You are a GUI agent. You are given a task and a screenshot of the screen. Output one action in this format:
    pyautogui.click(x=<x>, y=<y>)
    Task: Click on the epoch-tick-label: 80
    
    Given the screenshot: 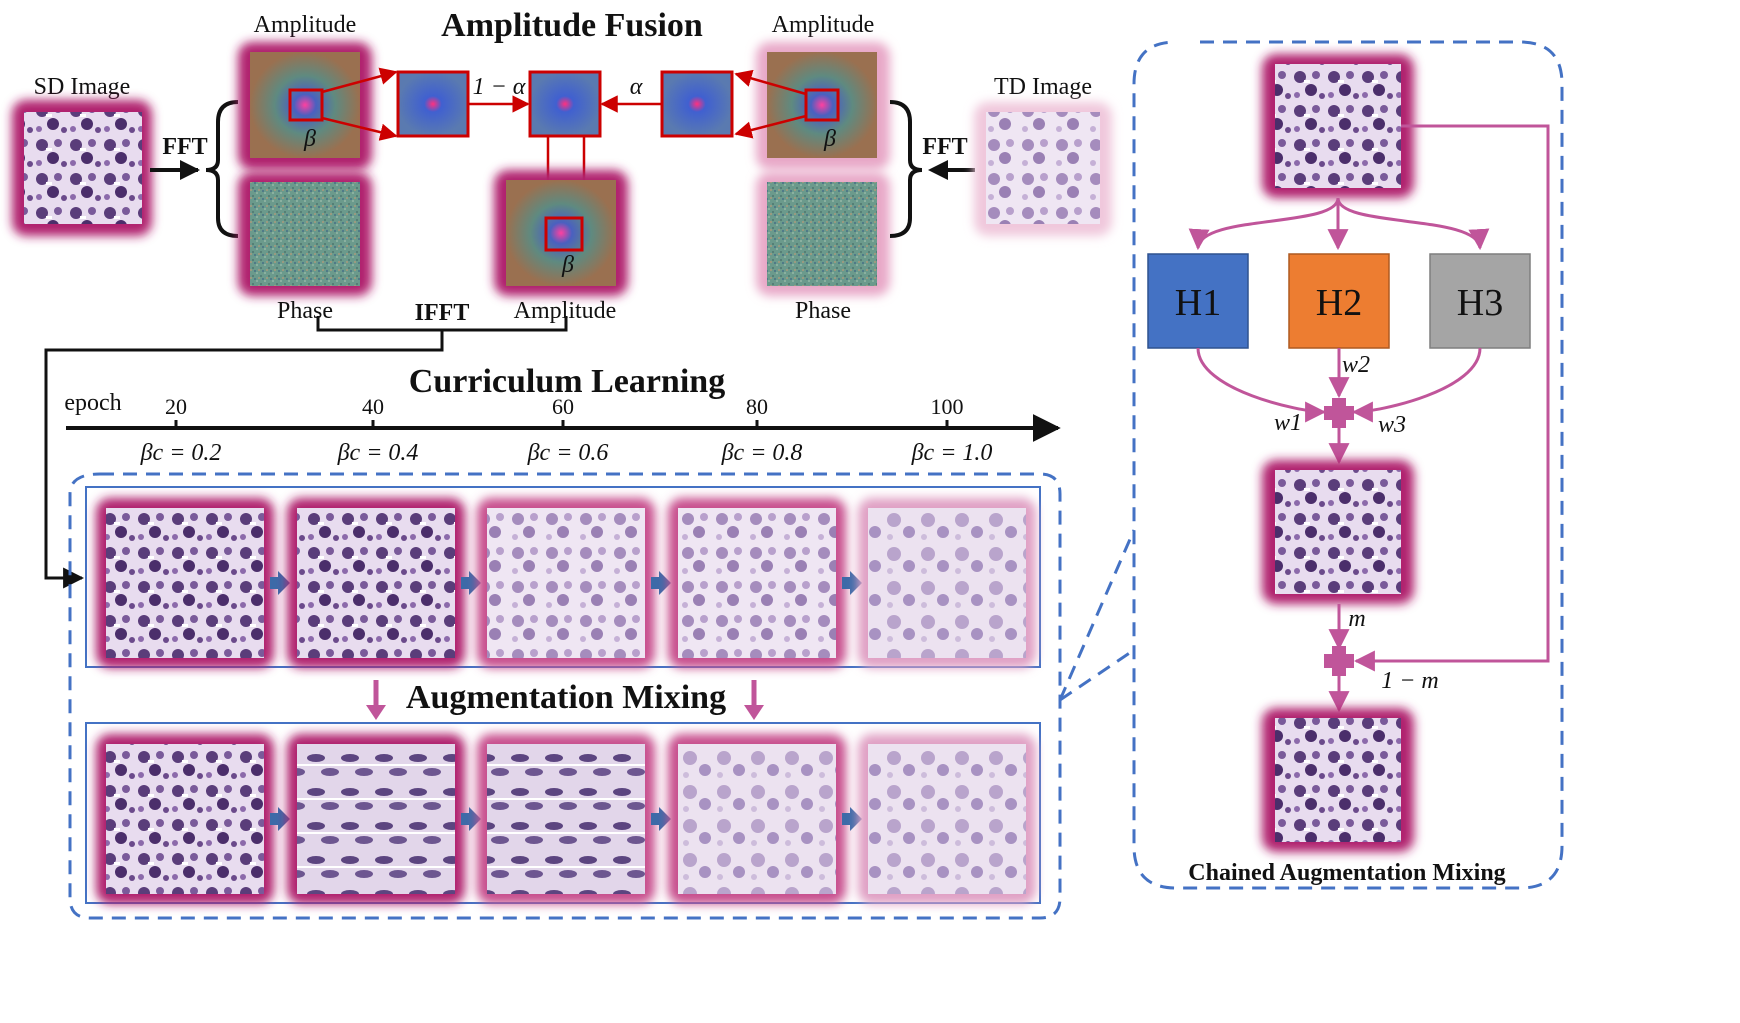 What is the action you would take?
    pyautogui.click(x=757, y=406)
    